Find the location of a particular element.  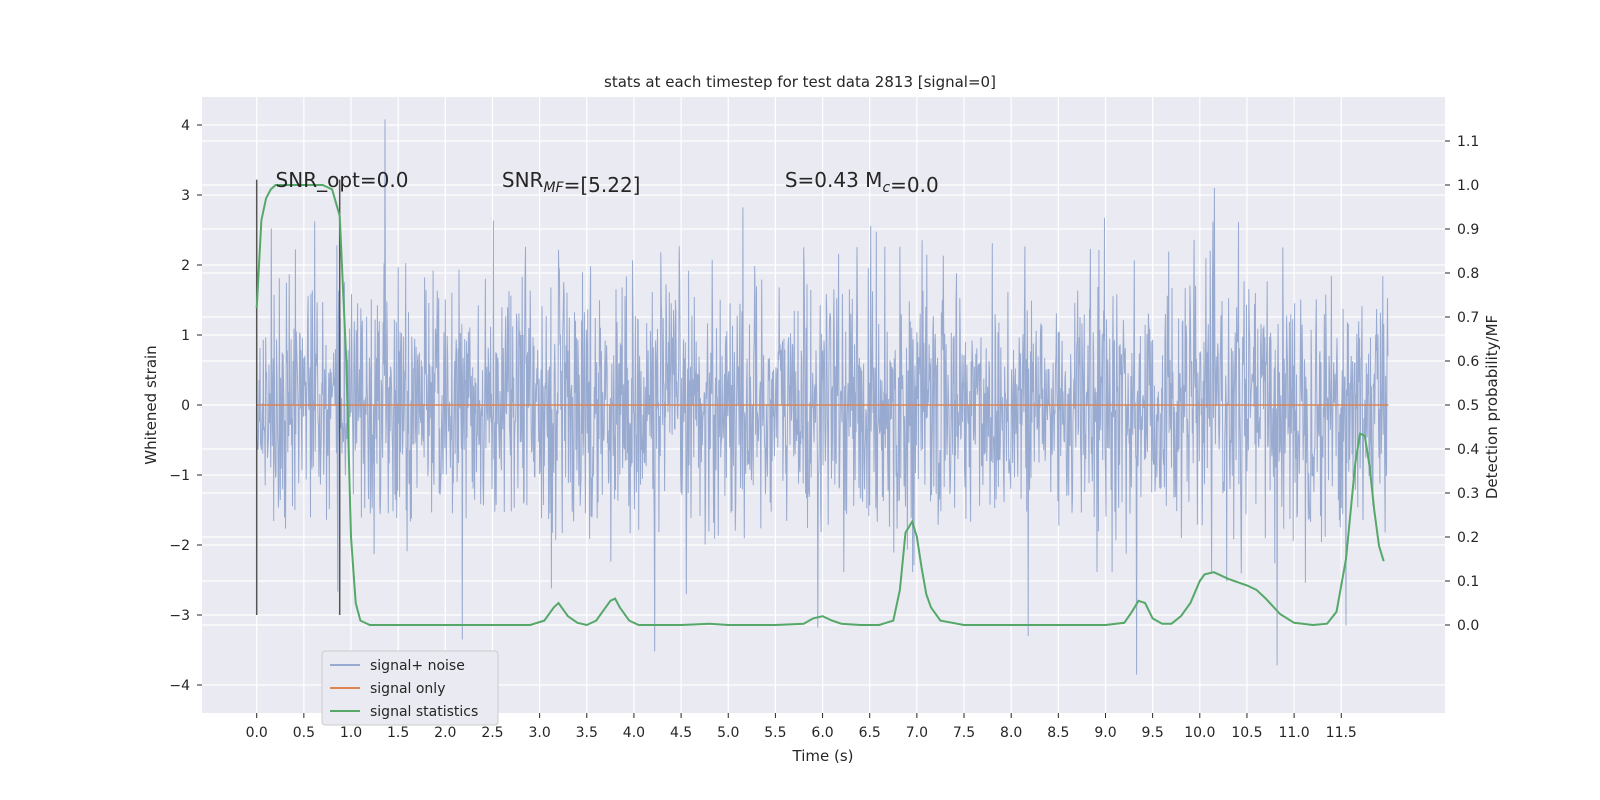

y2-axis-ticks: 1.1 1.0 0.9 0.8 0.7 0.6 0.5 0.4 0.3 0.2 0.1 0.0 is located at coordinates (1462, 384).